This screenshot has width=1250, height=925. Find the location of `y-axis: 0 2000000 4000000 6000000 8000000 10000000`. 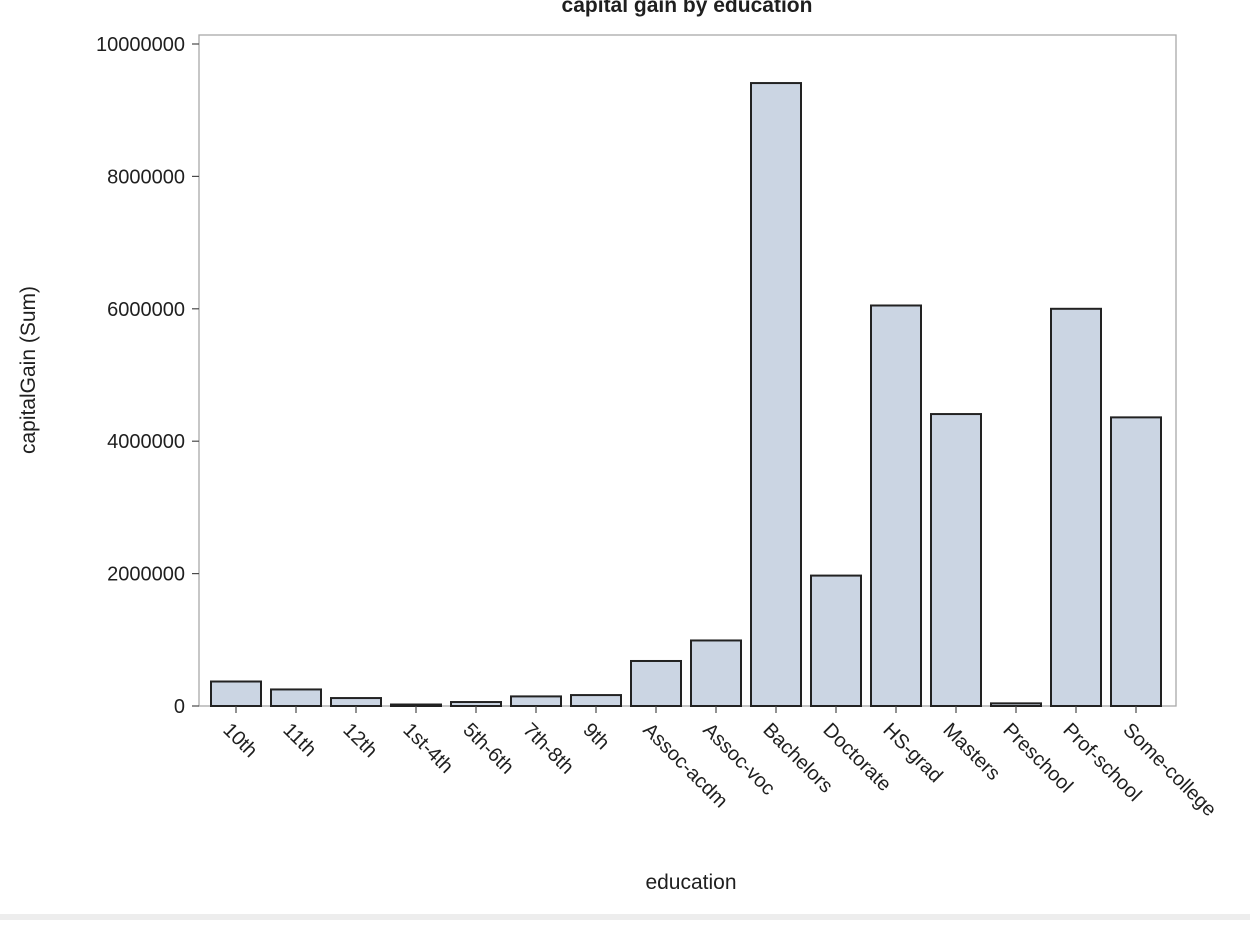

y-axis: 0 2000000 4000000 6000000 8000000 10000000 is located at coordinates (147, 376).